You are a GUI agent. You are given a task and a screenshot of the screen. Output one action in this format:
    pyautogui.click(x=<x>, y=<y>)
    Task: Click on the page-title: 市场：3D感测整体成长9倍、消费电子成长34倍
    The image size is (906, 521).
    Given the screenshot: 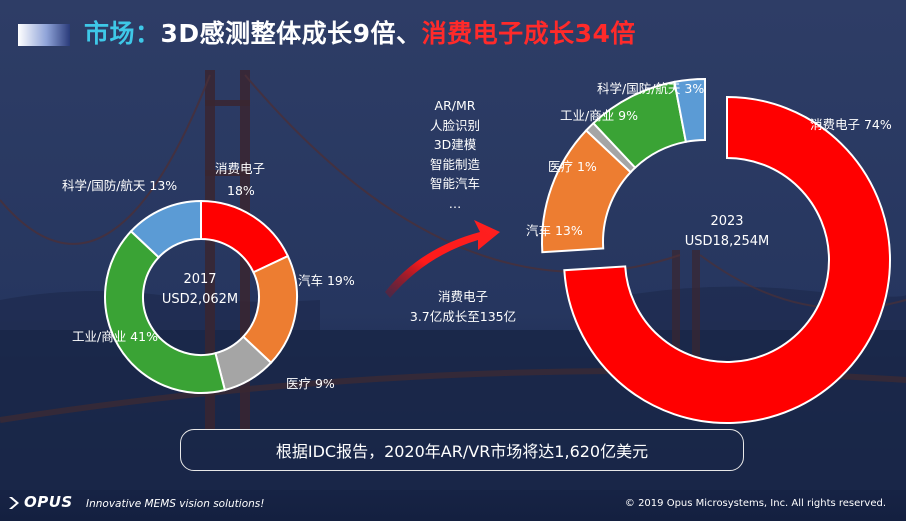 What is the action you would take?
    pyautogui.click(x=360, y=32)
    